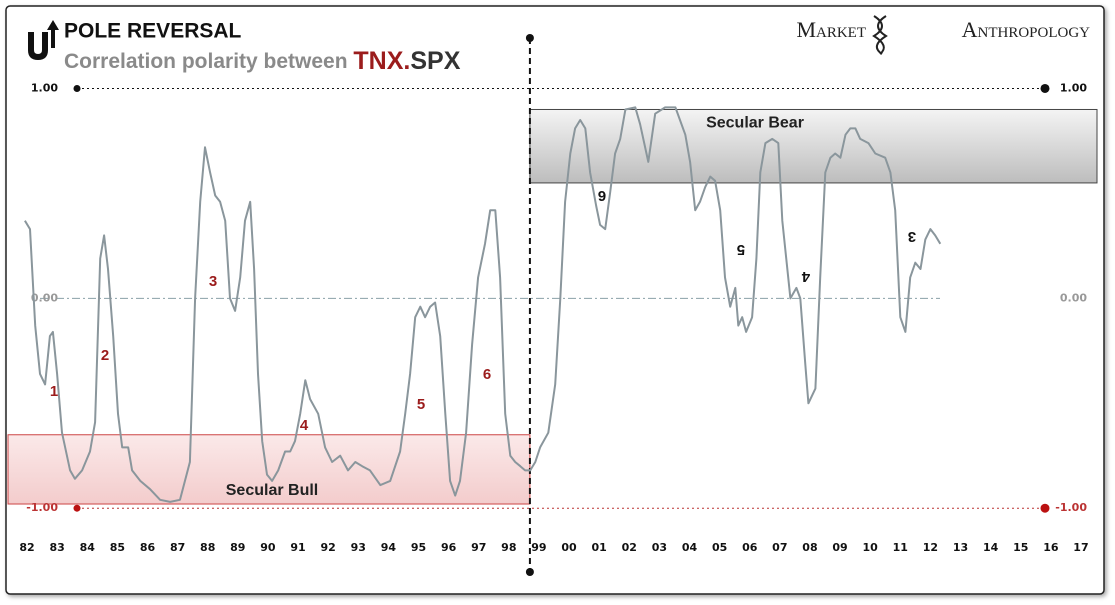 This screenshot has height=605, width=1115. I want to click on x-tick-label: 89, so click(237, 547).